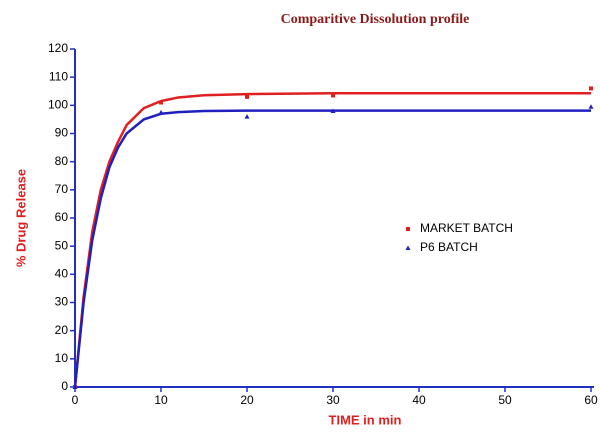 This screenshot has width=600, height=442. Describe the element at coordinates (466, 228) in the screenshot. I see `legend-label: MARKET BATCH` at that location.